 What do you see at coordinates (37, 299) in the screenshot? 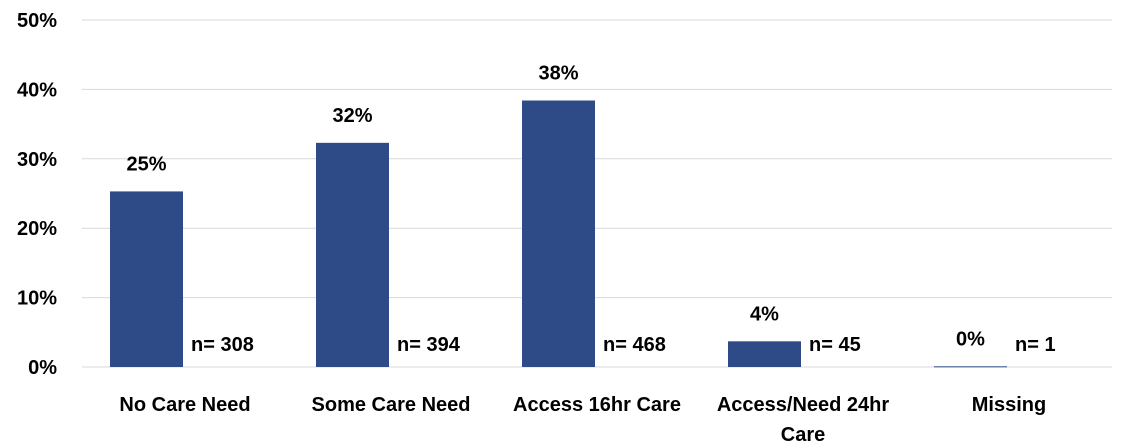
I see `y-tick-label: 10%` at bounding box center [37, 299].